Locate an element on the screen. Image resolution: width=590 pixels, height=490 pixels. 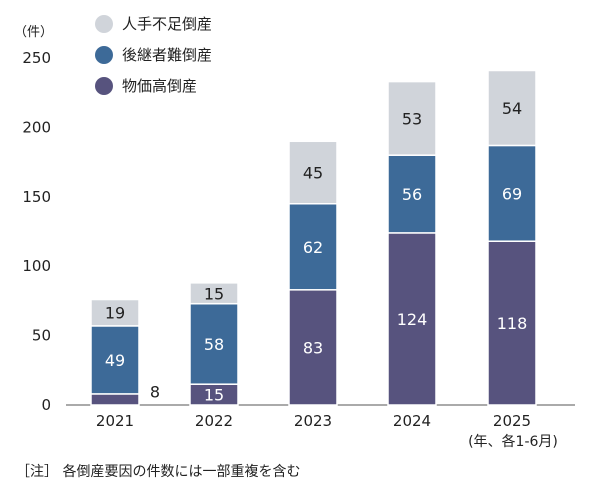
data-label: 58 is located at coordinates (214, 344).